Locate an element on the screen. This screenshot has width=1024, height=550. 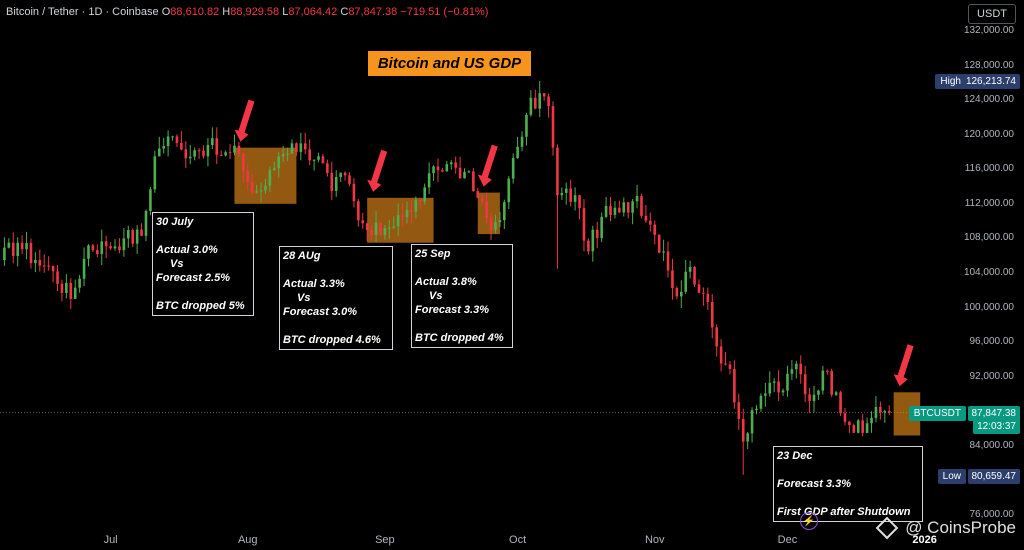
note-date: 28 AUg is located at coordinates (302, 256).